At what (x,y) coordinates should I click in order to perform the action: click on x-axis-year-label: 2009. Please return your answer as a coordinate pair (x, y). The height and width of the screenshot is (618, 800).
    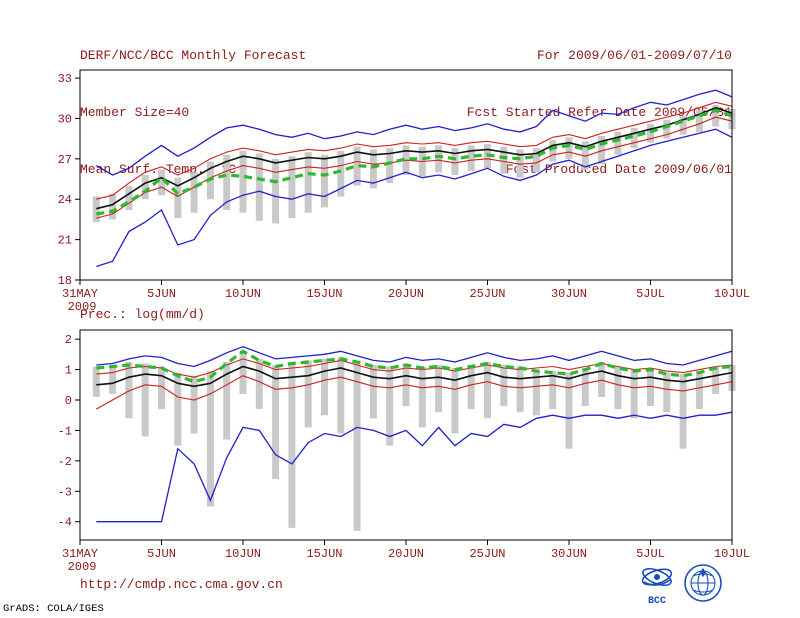
    Looking at the image, I should click on (82, 567).